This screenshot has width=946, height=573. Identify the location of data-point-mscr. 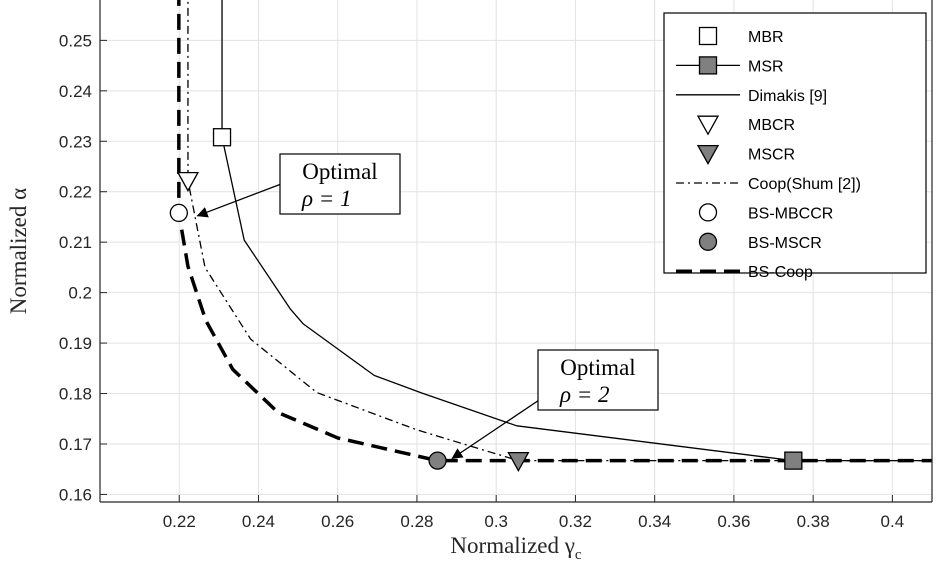
(518, 461).